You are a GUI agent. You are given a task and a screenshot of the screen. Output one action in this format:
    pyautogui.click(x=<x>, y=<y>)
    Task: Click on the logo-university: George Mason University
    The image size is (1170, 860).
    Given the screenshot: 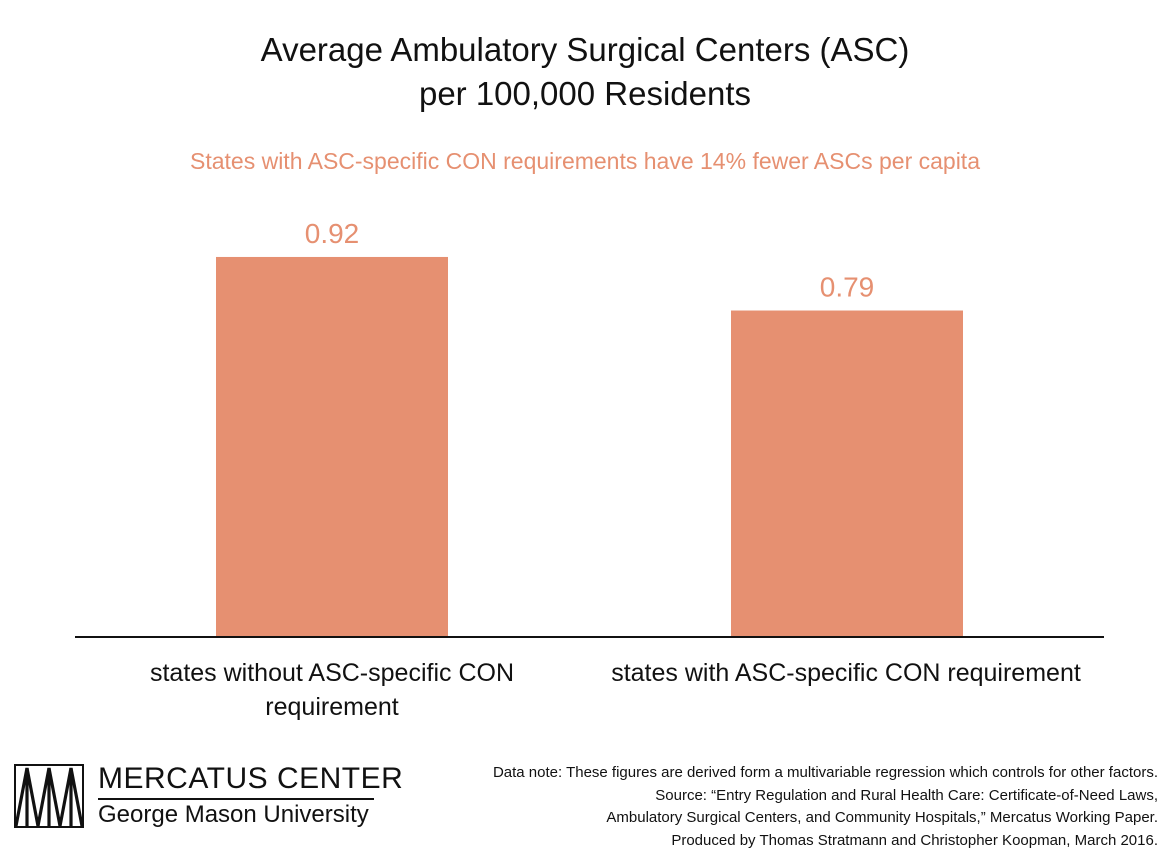 What is the action you would take?
    pyautogui.click(x=233, y=814)
    